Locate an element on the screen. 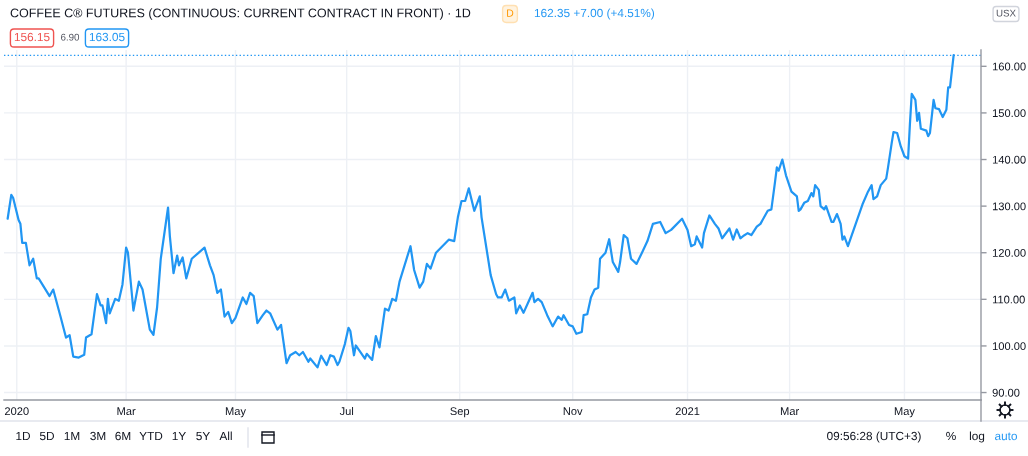 The width and height of the screenshot is (1028, 456). y-tick-label: 100.00 is located at coordinates (1009, 346).